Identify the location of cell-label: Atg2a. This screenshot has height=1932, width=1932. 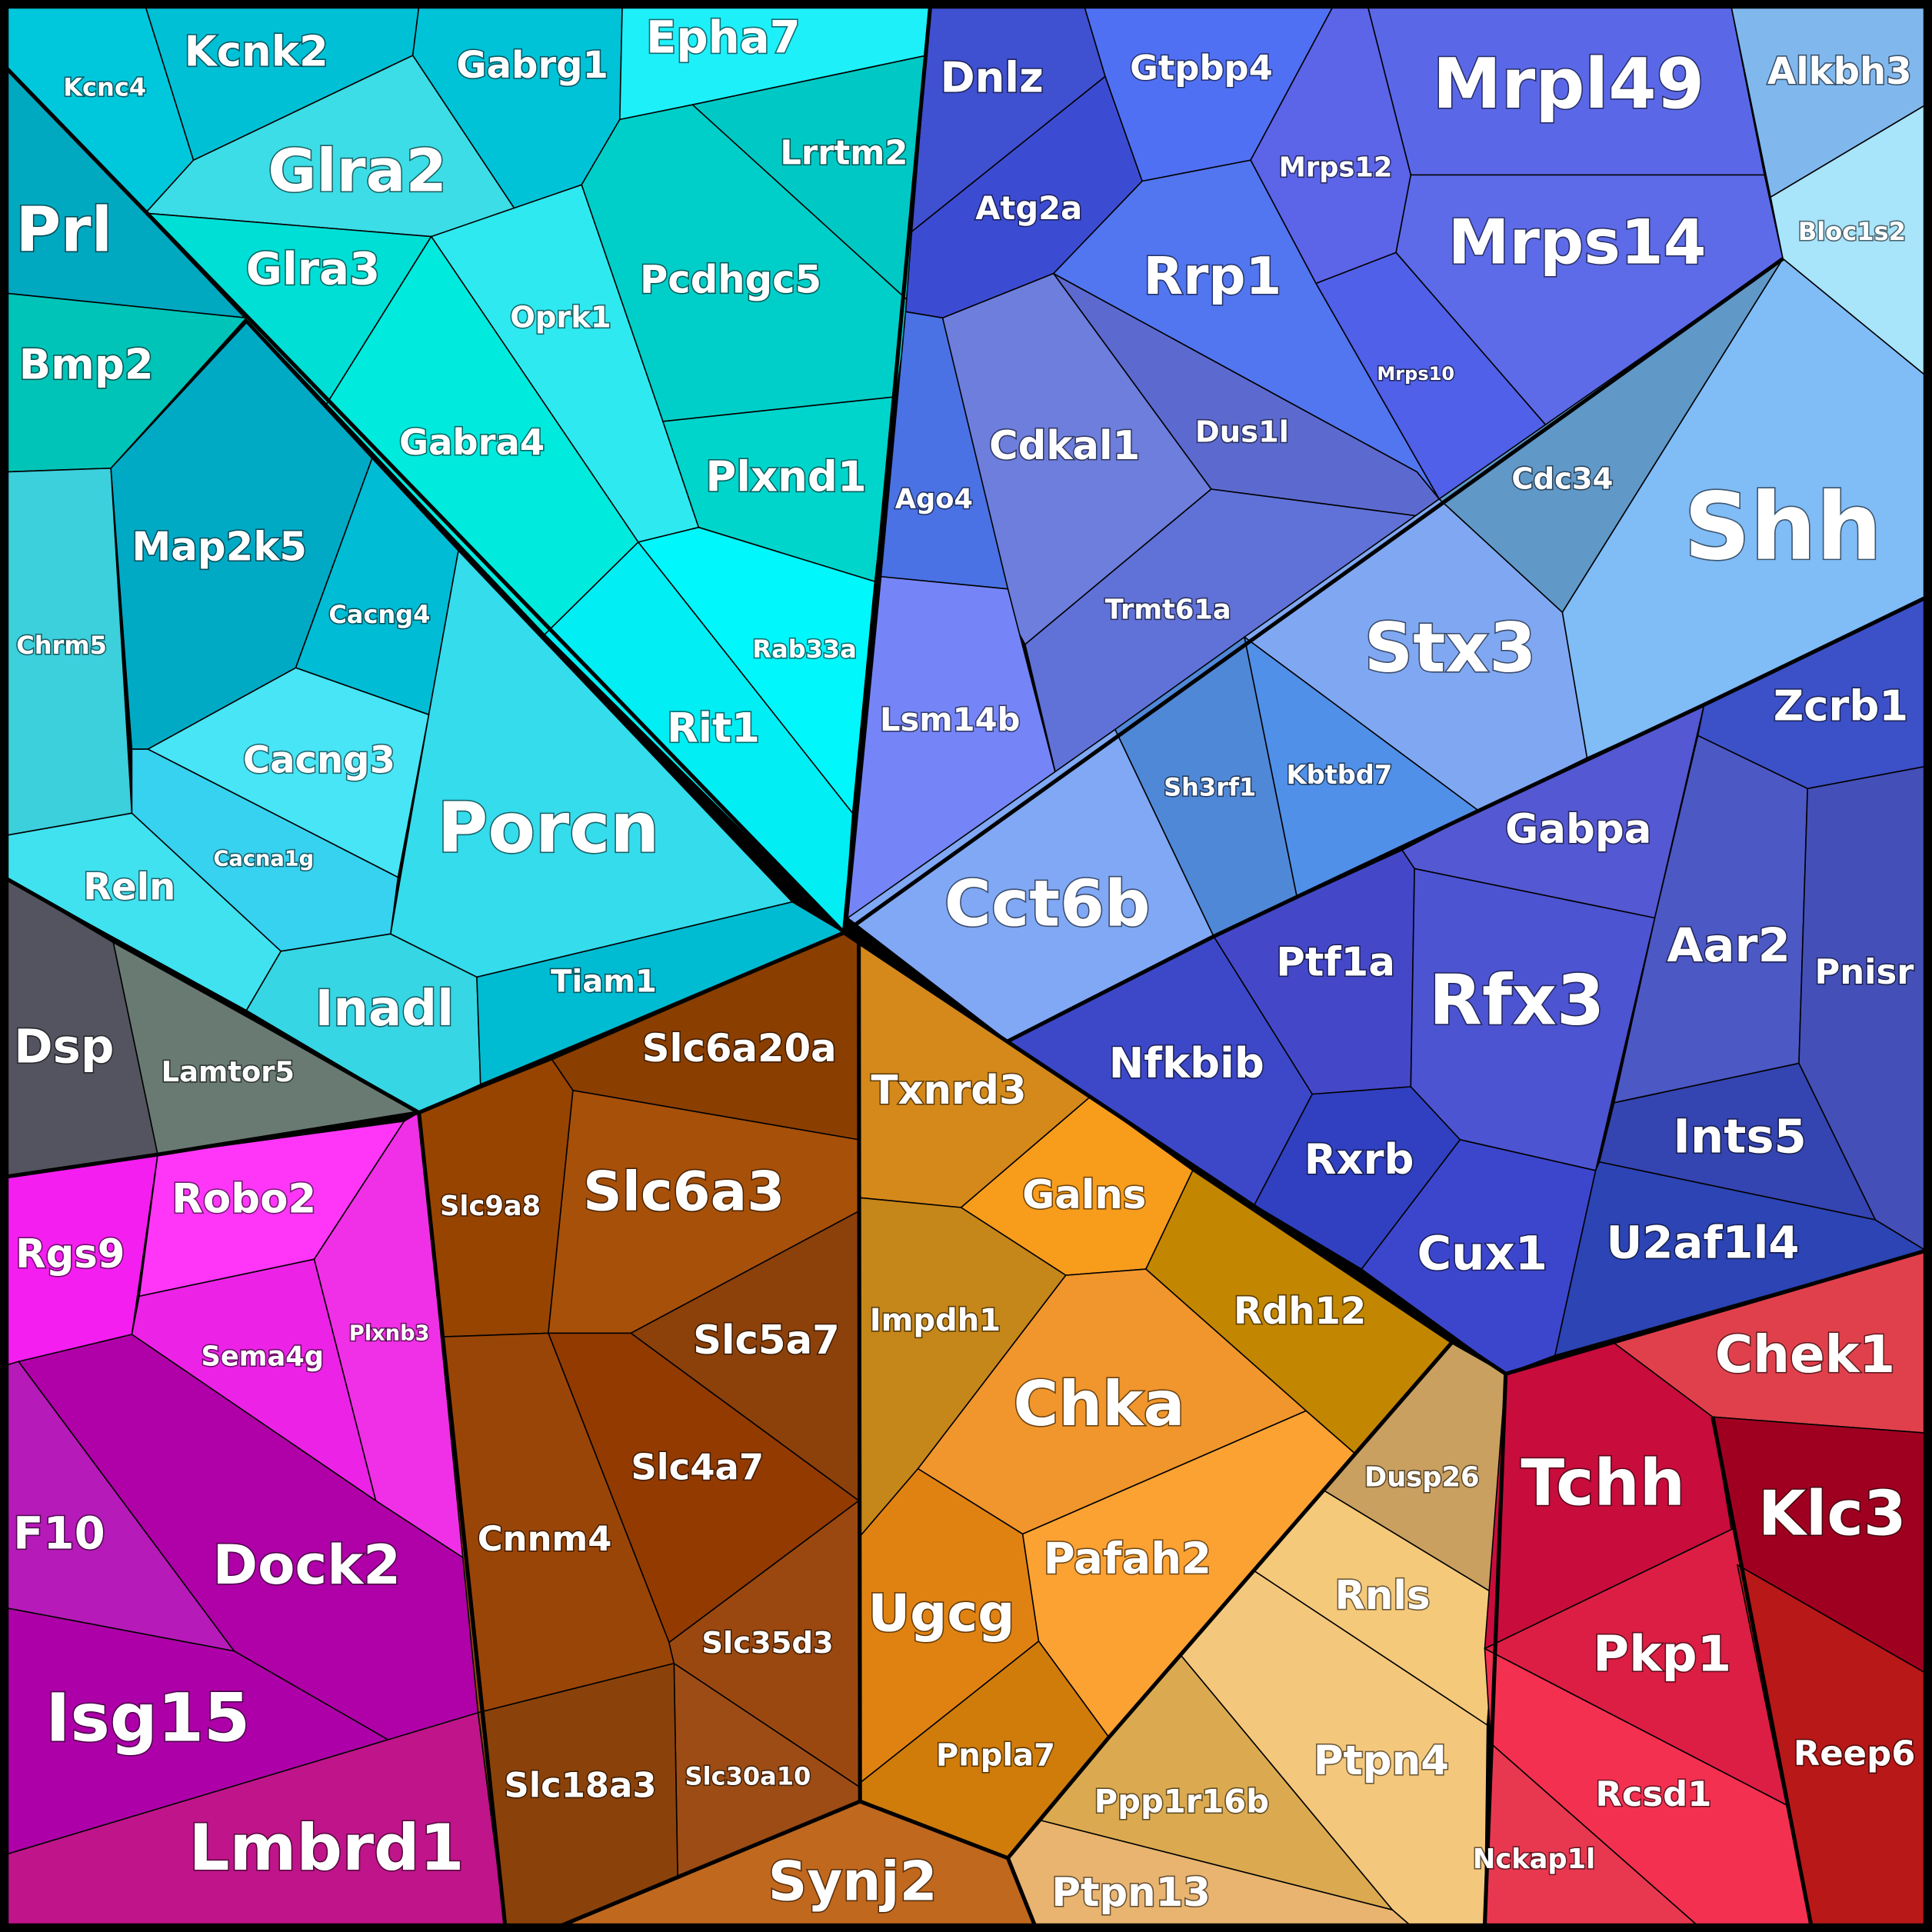
(1028, 208).